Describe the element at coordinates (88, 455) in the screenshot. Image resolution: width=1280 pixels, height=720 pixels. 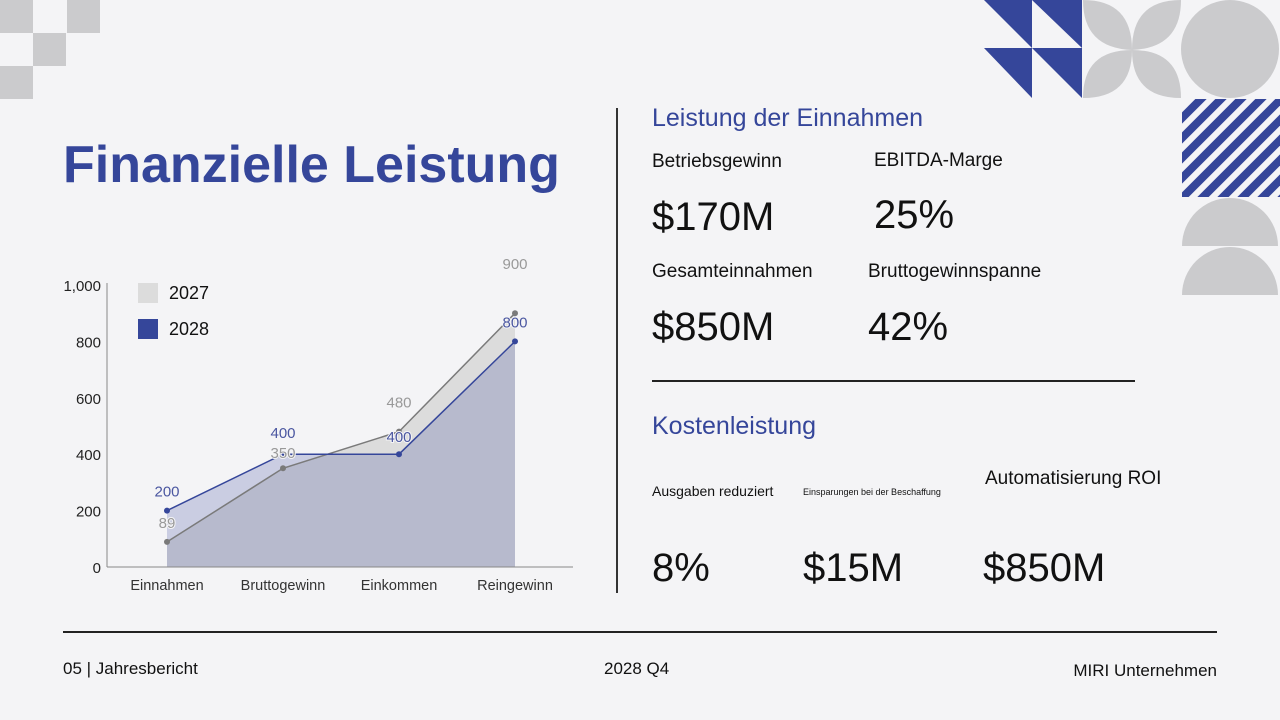
I see `y-tick-label: 400` at that location.